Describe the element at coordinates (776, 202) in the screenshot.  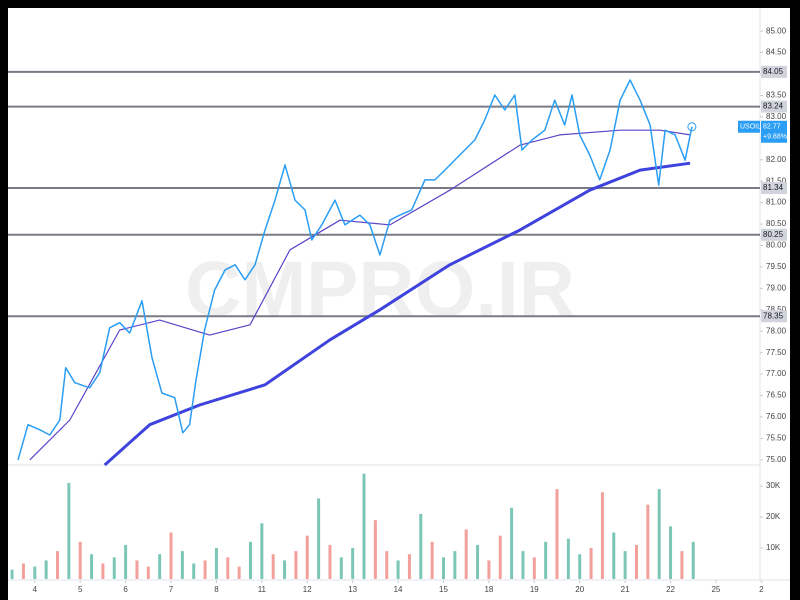
I see `y-tick-label: 81.00` at that location.